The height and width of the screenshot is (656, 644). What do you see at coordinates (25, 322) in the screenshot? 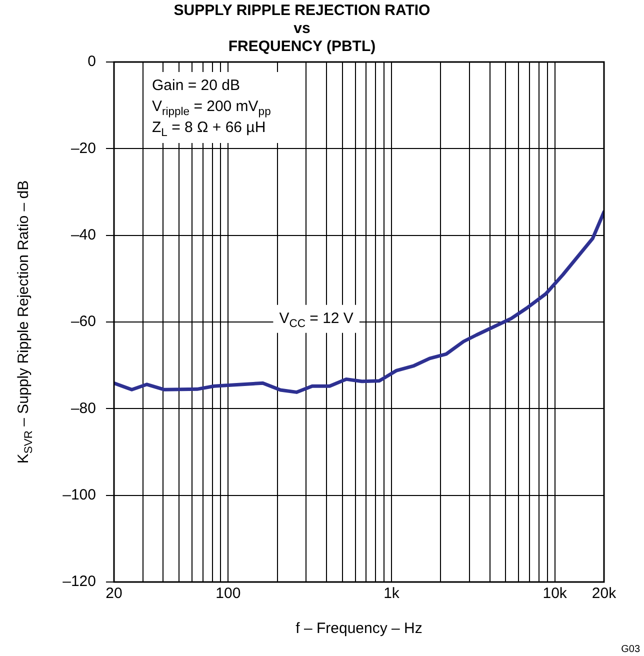
I see `y-axis-title: KSVR – Supply Ripple Rejection Ratio – dB` at bounding box center [25, 322].